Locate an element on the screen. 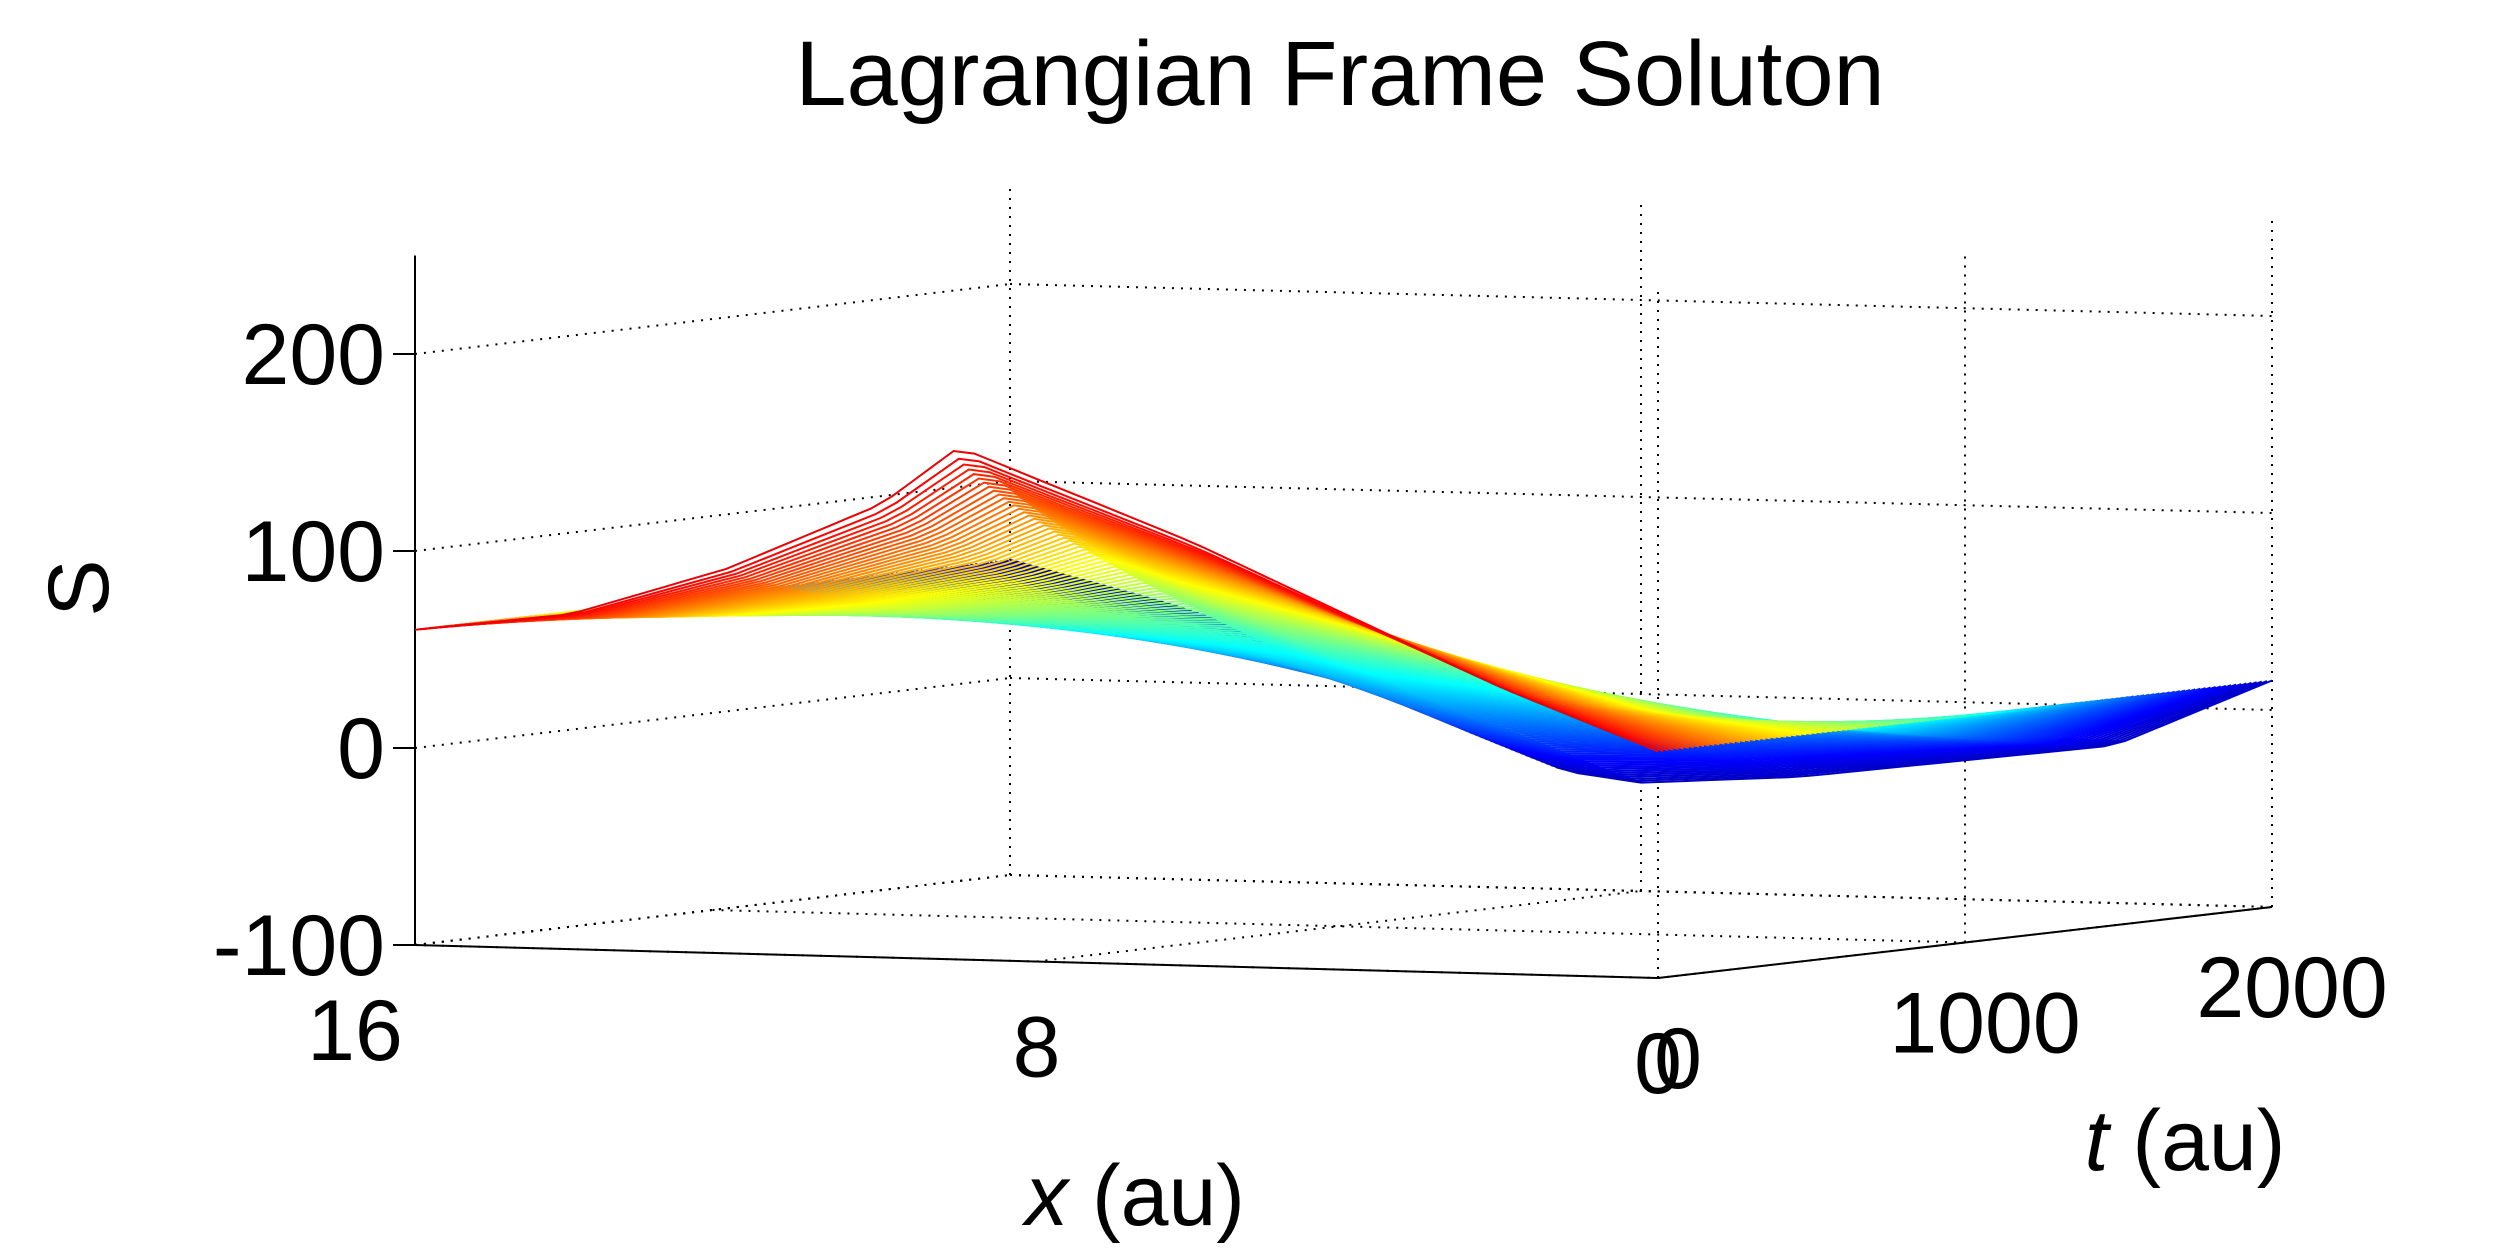 This screenshot has height=1256, width=2504. x-tick-label: 16 is located at coordinates (355, 1031).